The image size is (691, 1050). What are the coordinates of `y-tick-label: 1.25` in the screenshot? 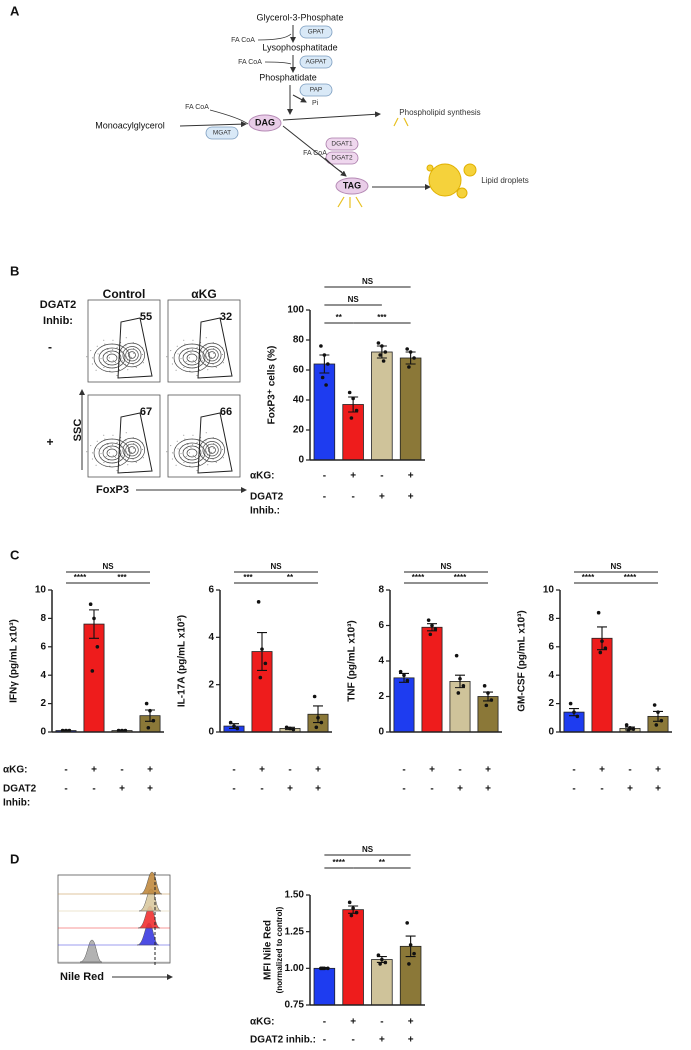 It's located at (295, 931).